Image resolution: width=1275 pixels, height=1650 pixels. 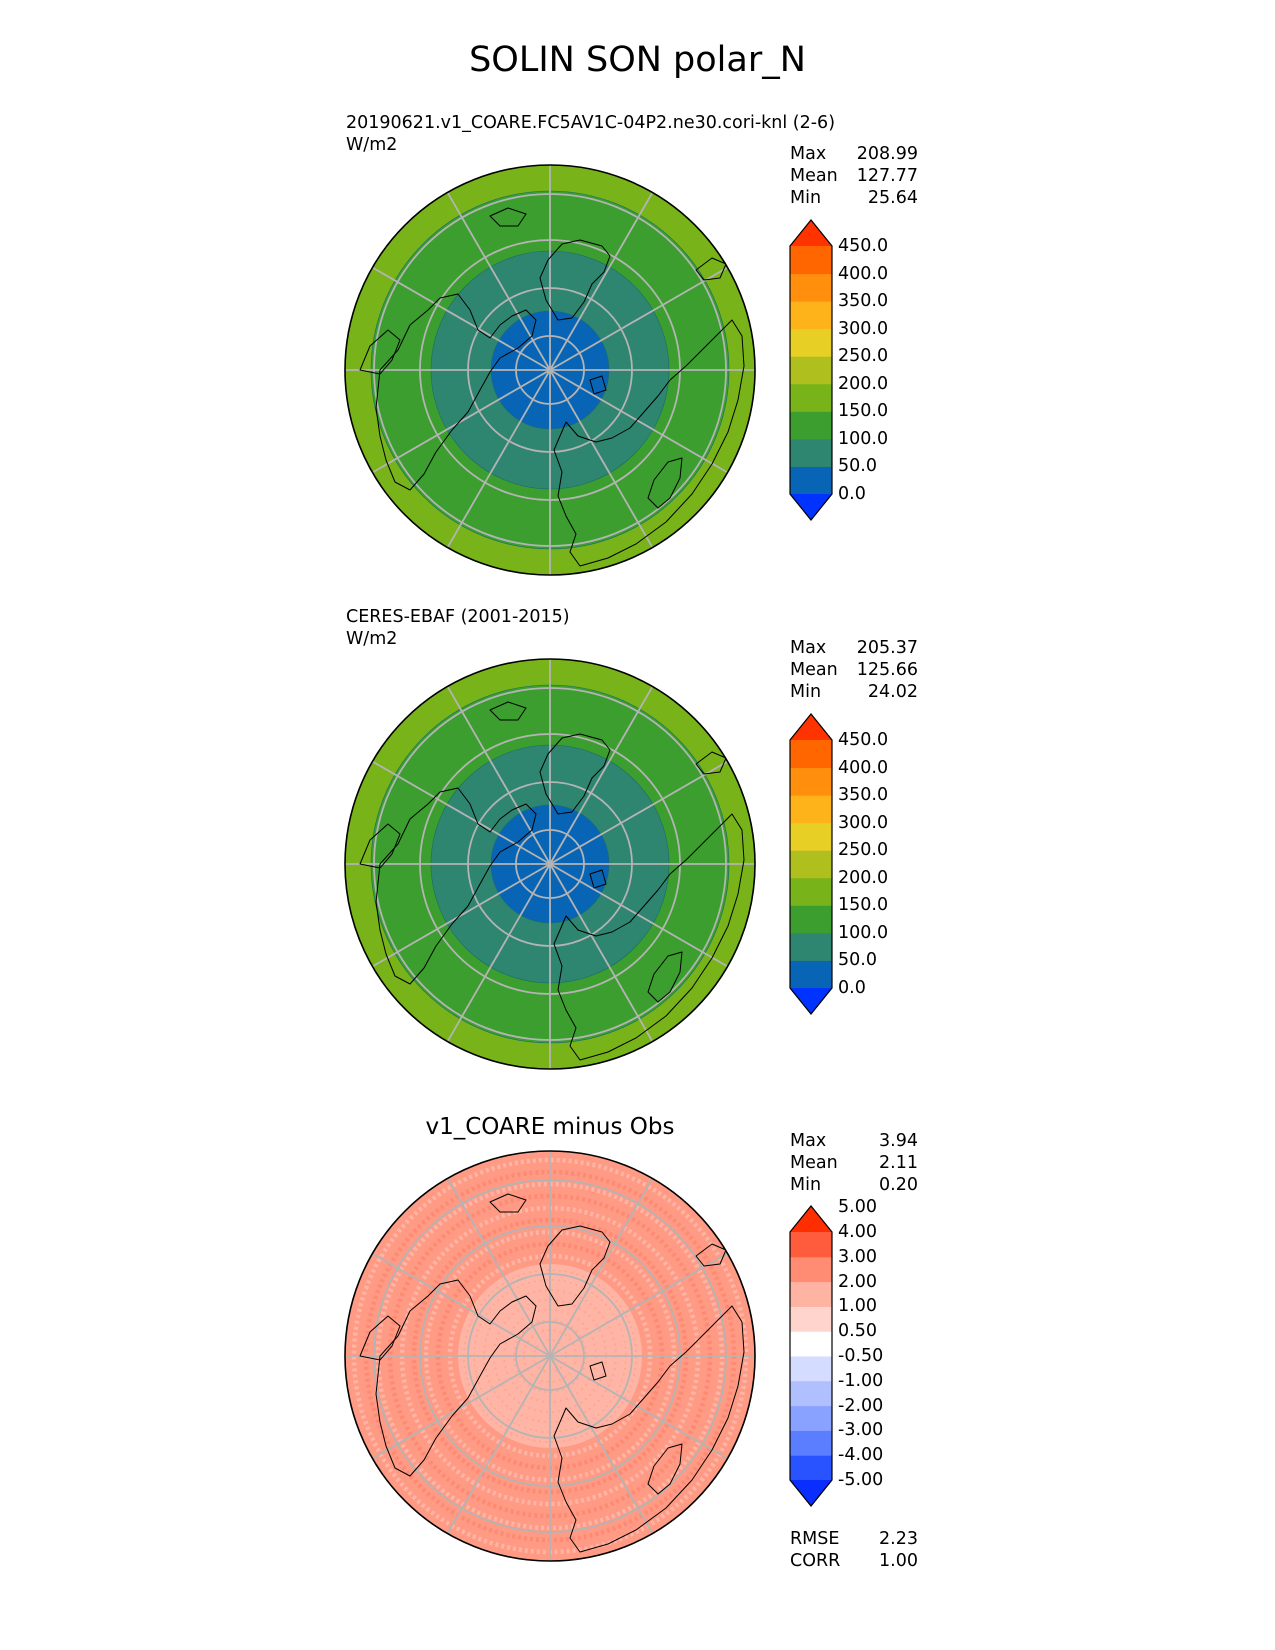 I want to click on panel2-obs-label: CERES-EBAF (2001-2015), so click(x=458, y=617).